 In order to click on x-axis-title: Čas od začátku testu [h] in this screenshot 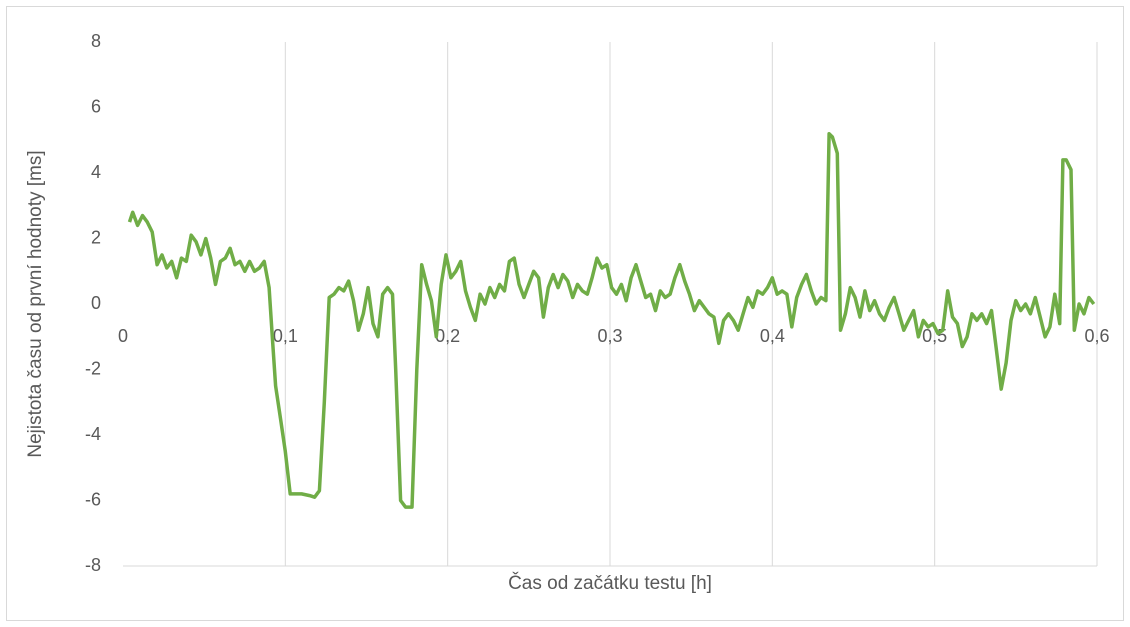, I will do `click(610, 583)`.